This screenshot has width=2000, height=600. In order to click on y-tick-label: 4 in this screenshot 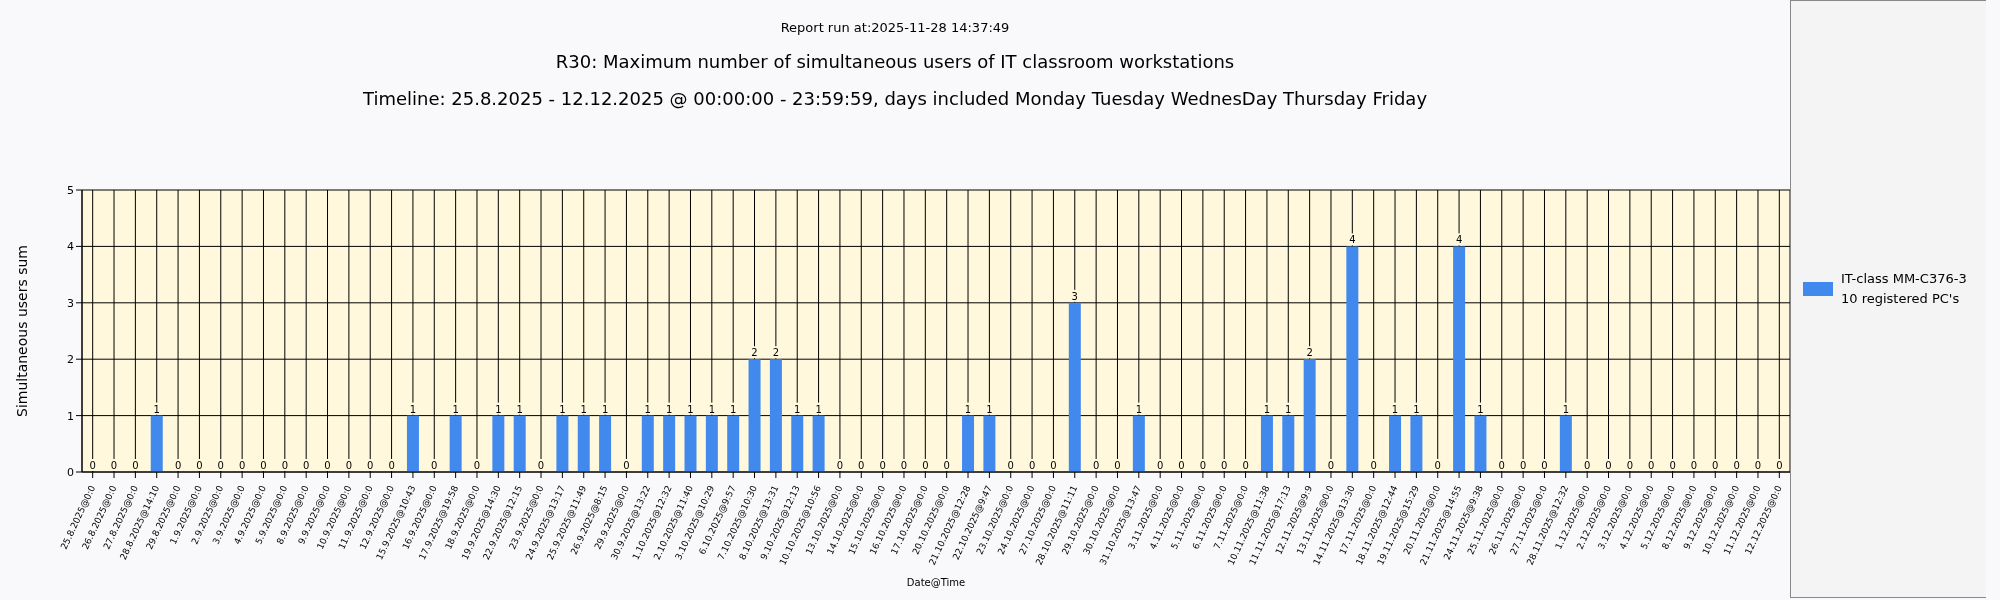, I will do `click(70, 247)`.